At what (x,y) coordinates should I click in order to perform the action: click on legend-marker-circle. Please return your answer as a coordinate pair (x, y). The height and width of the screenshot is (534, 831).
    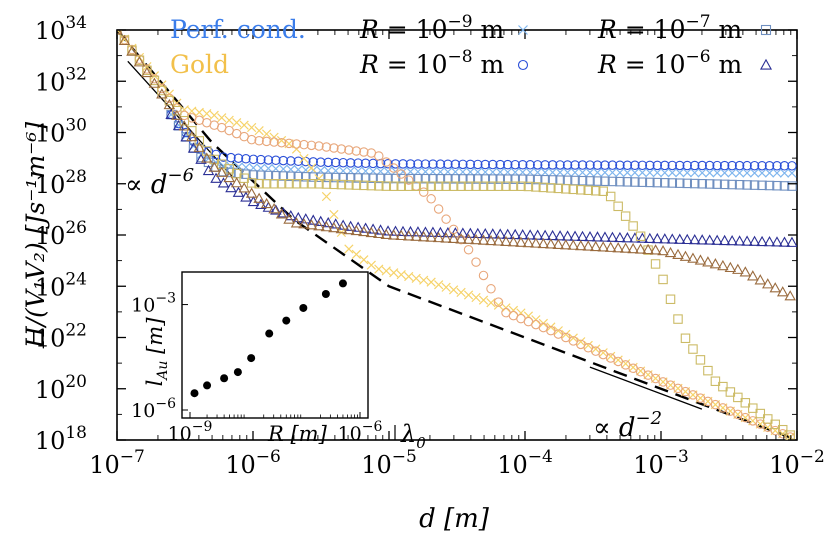
    Looking at the image, I should click on (523, 65).